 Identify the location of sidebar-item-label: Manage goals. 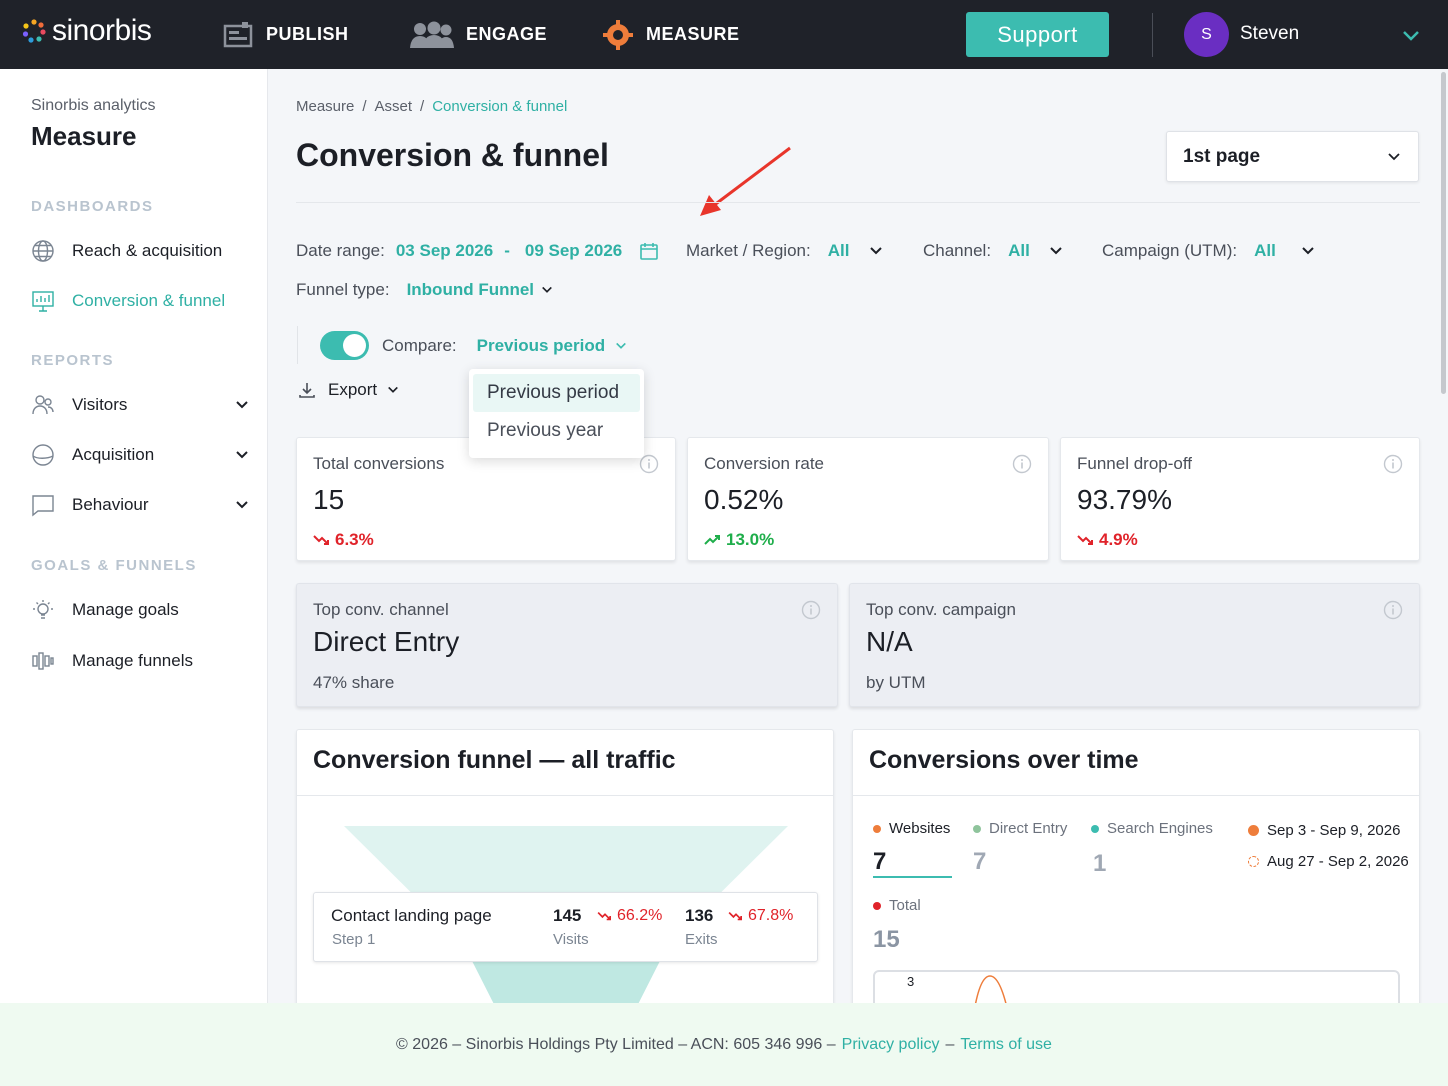
(125, 609).